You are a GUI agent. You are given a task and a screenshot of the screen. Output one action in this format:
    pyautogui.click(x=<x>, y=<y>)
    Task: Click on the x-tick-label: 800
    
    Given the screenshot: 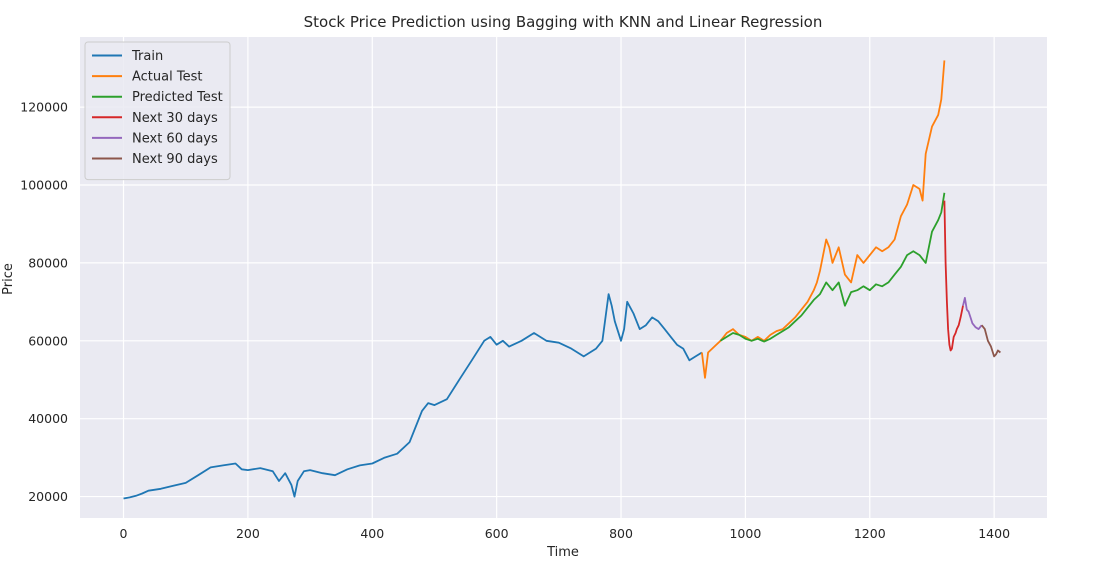 What is the action you would take?
    pyautogui.click(x=621, y=533)
    